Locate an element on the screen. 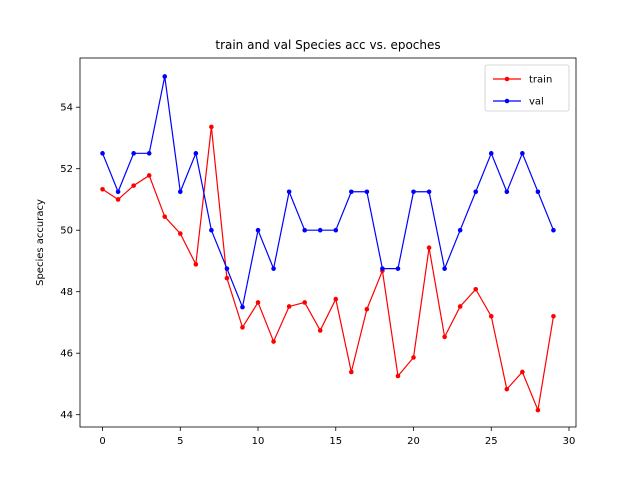 Image resolution: width=640 pixels, height=480 pixels. x-tick-label: 25 is located at coordinates (491, 441).